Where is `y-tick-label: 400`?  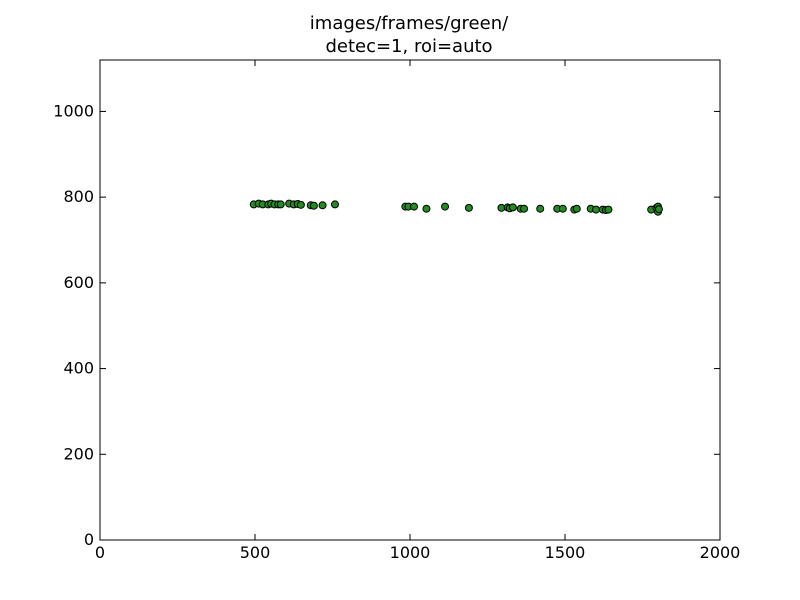
y-tick-label: 400 is located at coordinates (78, 368).